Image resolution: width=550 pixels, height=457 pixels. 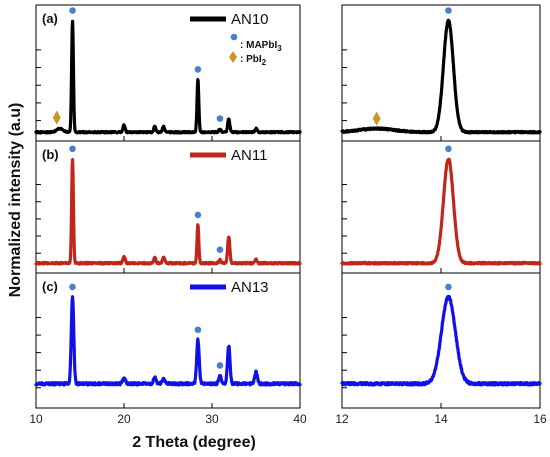 What do you see at coordinates (441, 419) in the screenshot?
I see `right-panel-2-x-tick-label: 14` at bounding box center [441, 419].